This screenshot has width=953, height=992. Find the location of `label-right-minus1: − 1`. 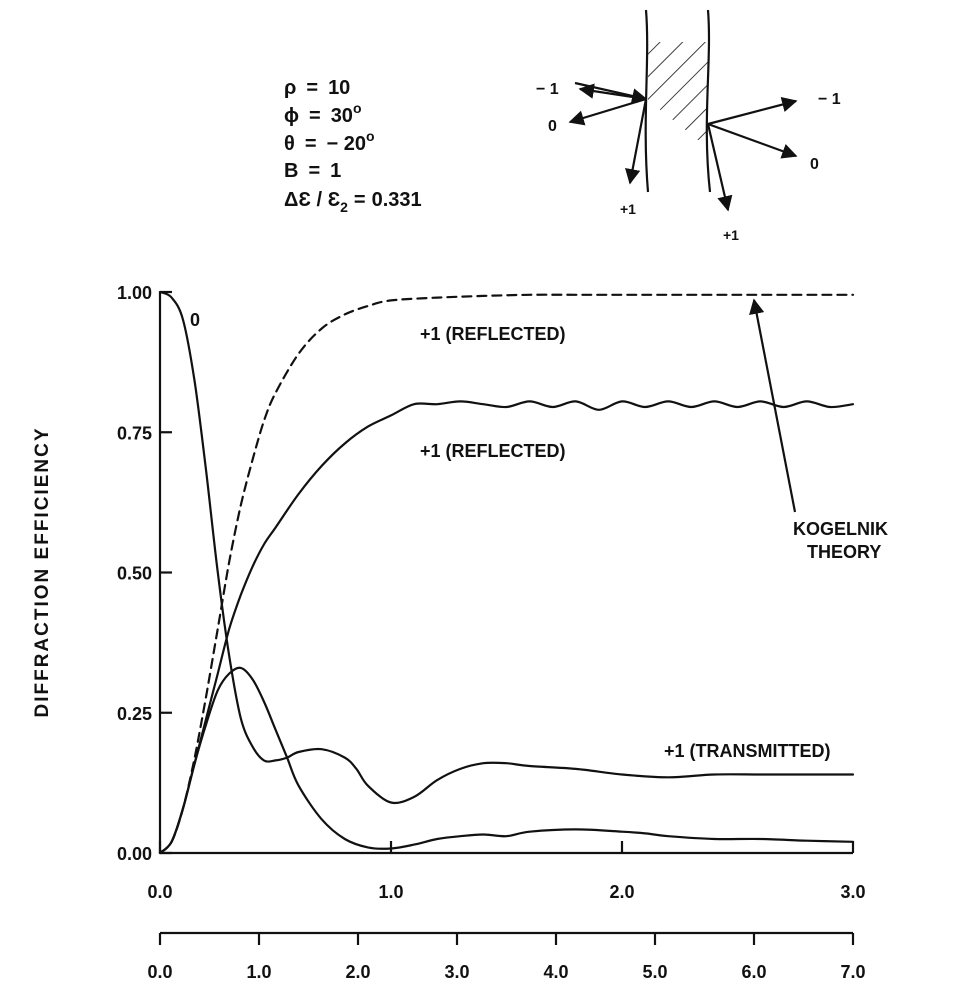

label-right-minus1: − 1 is located at coordinates (829, 99).